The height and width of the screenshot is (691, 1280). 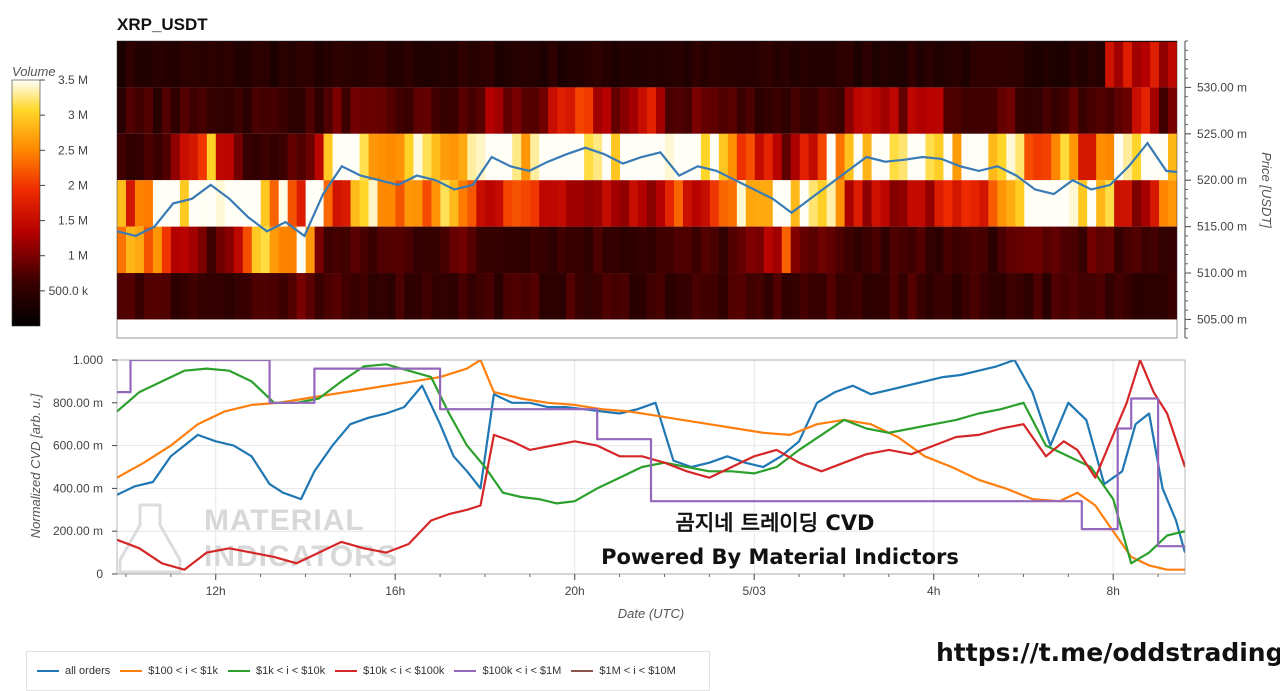 I want to click on legend-item: $100k < i < $1M, so click(x=507, y=671).